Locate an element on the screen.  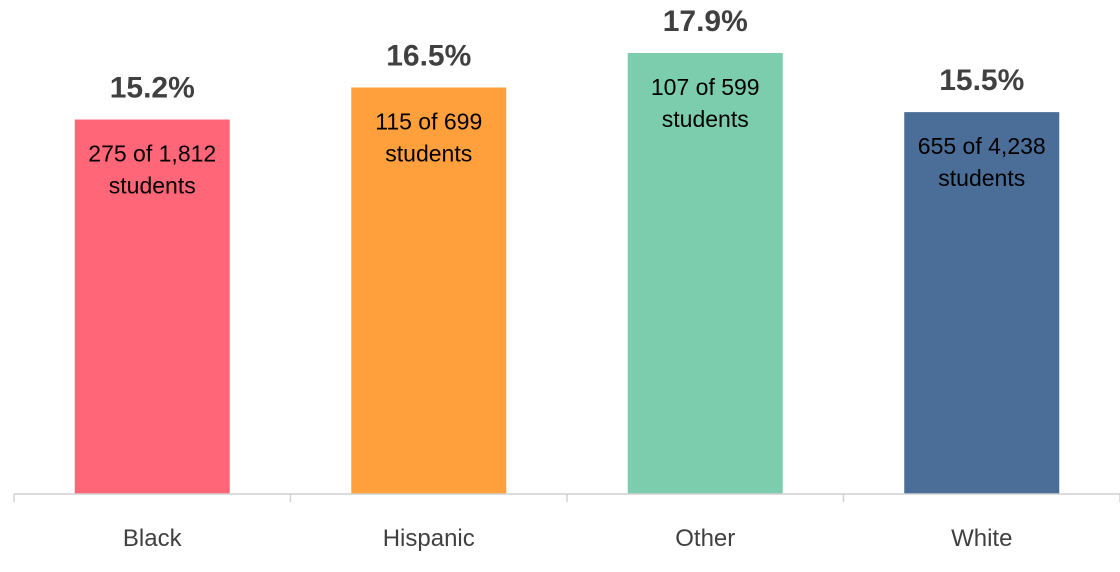
bar-count-label: 655 of 4,238 is located at coordinates (982, 146).